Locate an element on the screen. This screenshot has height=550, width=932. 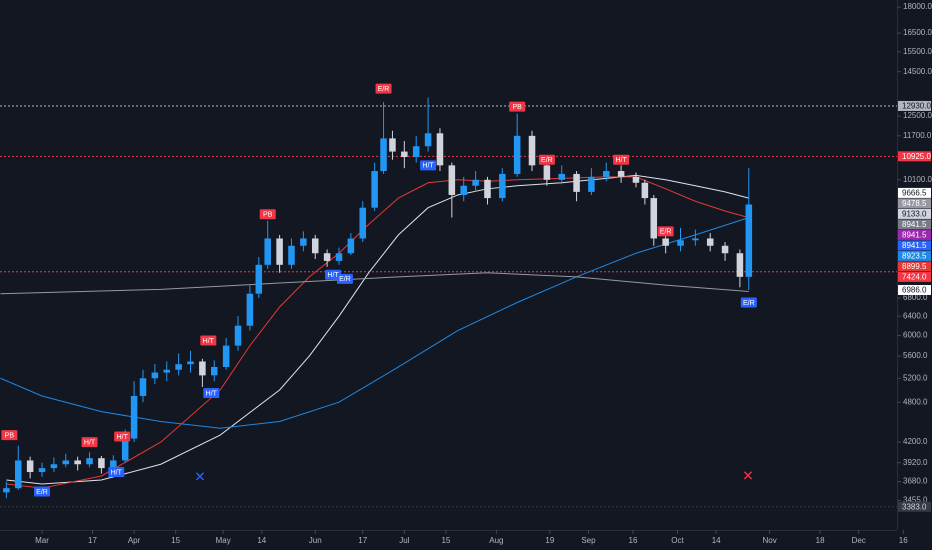
price-label: 9133.0 is located at coordinates (914, 214).